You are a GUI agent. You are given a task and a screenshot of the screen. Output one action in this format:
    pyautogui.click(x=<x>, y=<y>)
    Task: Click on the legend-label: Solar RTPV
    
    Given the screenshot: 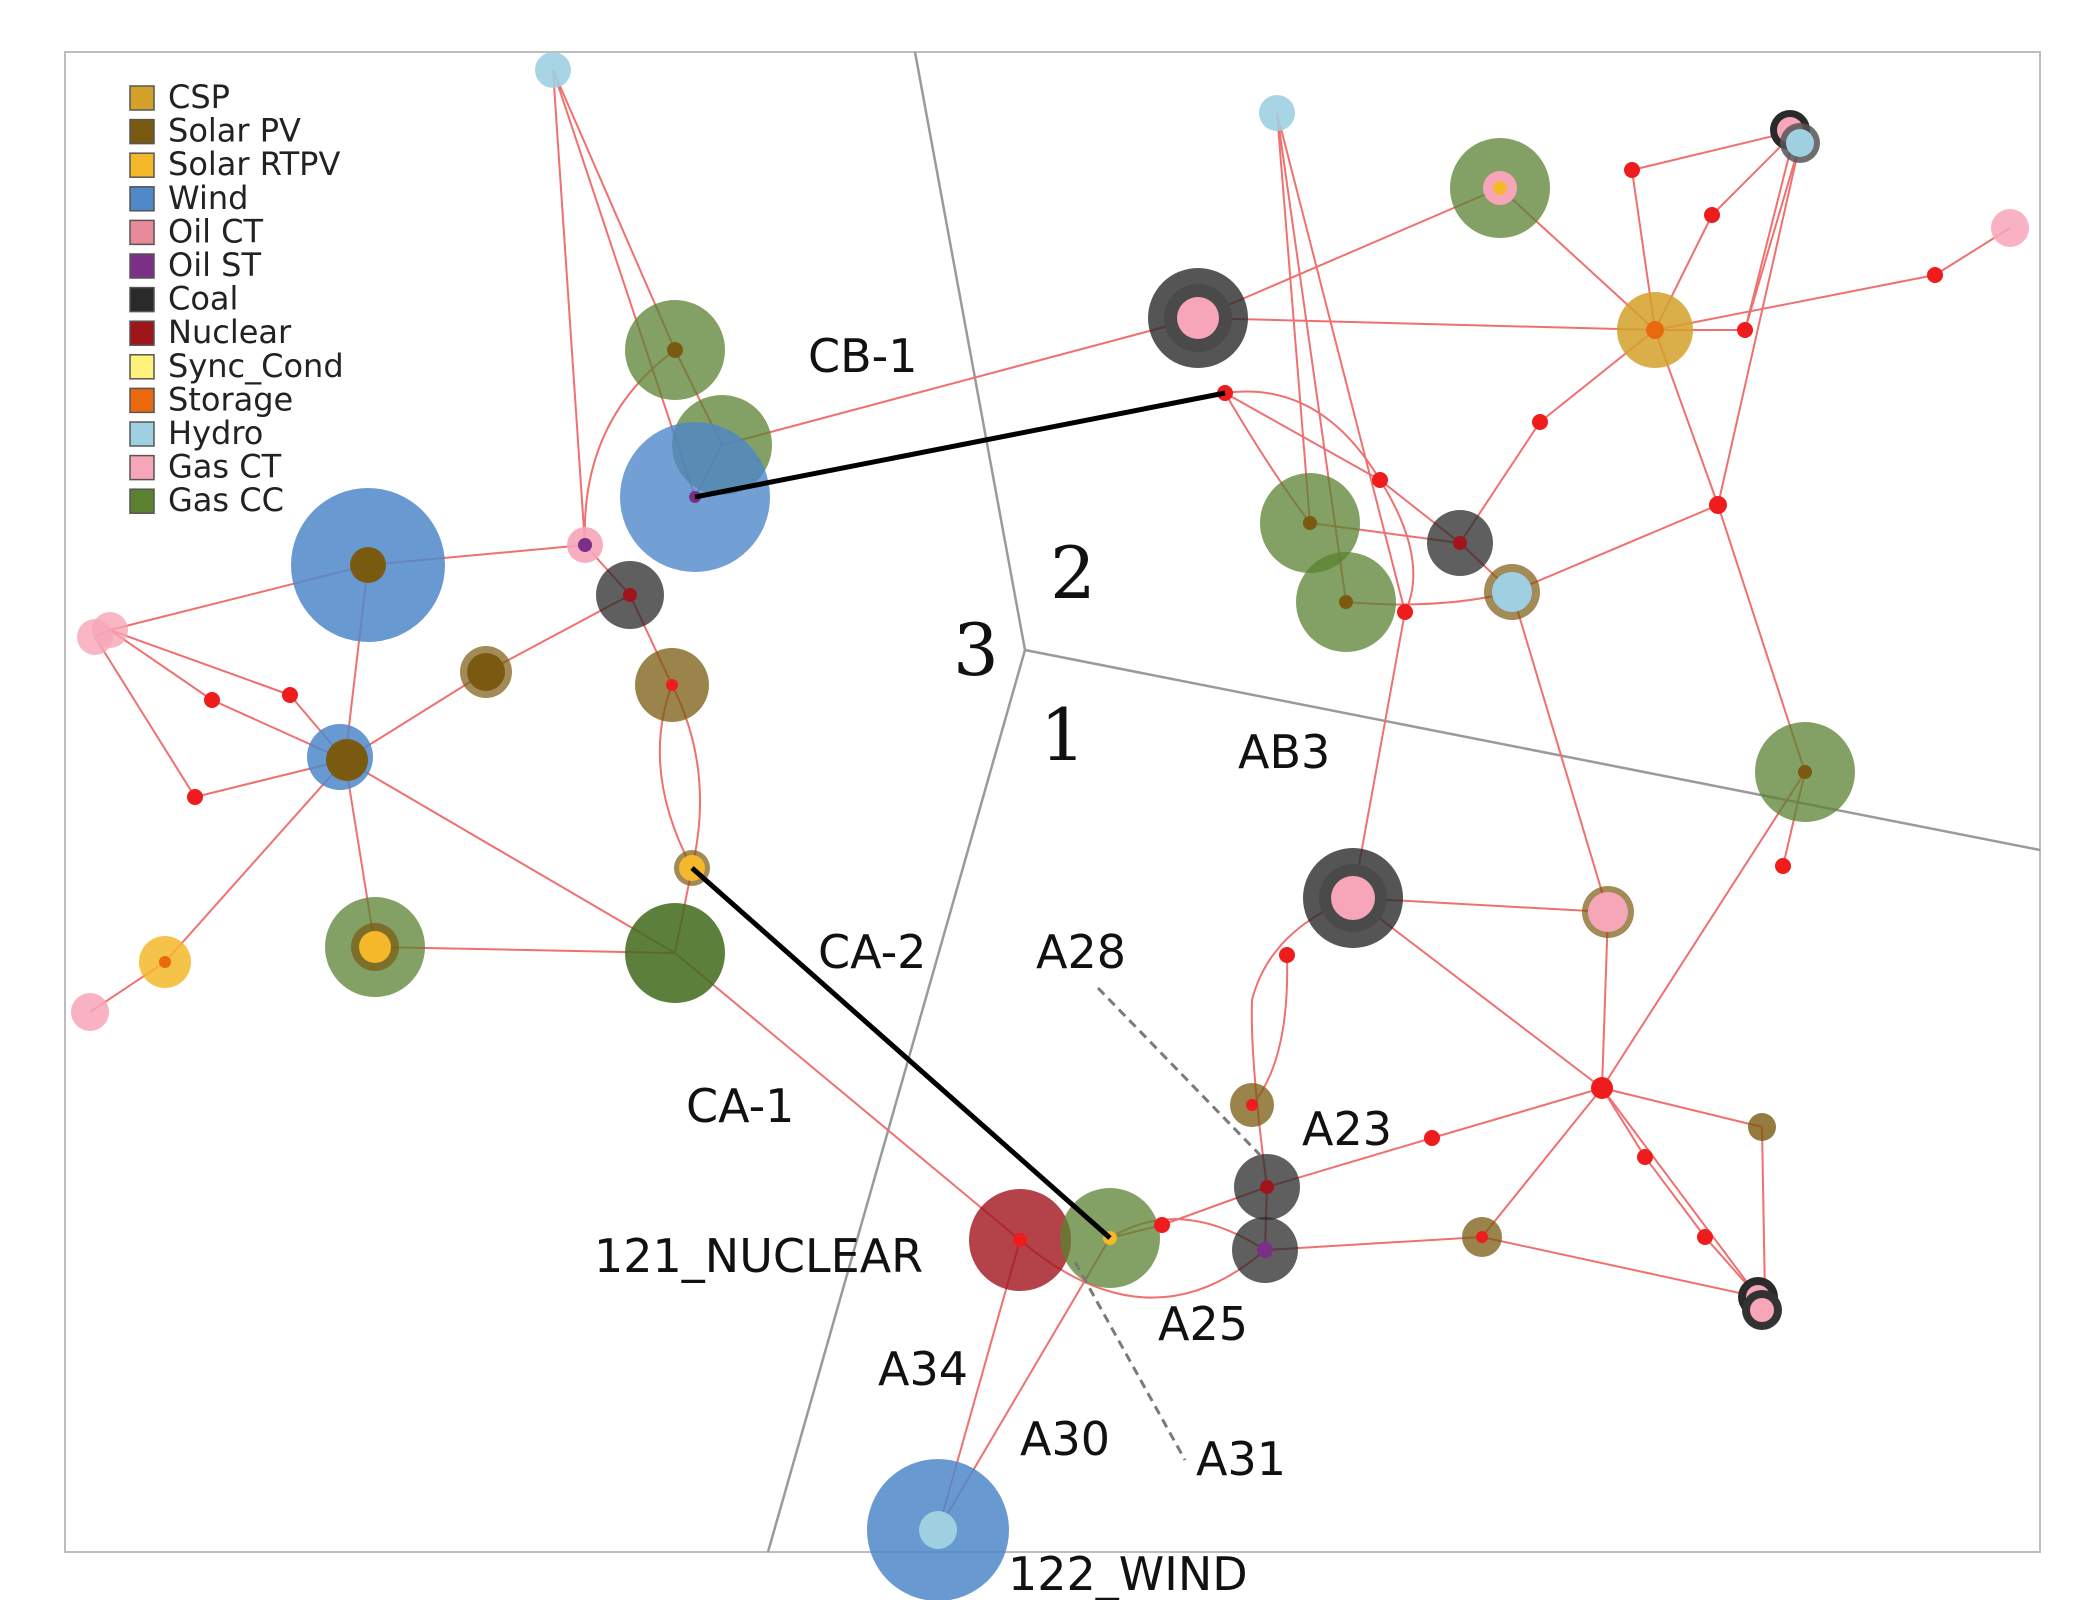 What is the action you would take?
    pyautogui.click(x=254, y=164)
    